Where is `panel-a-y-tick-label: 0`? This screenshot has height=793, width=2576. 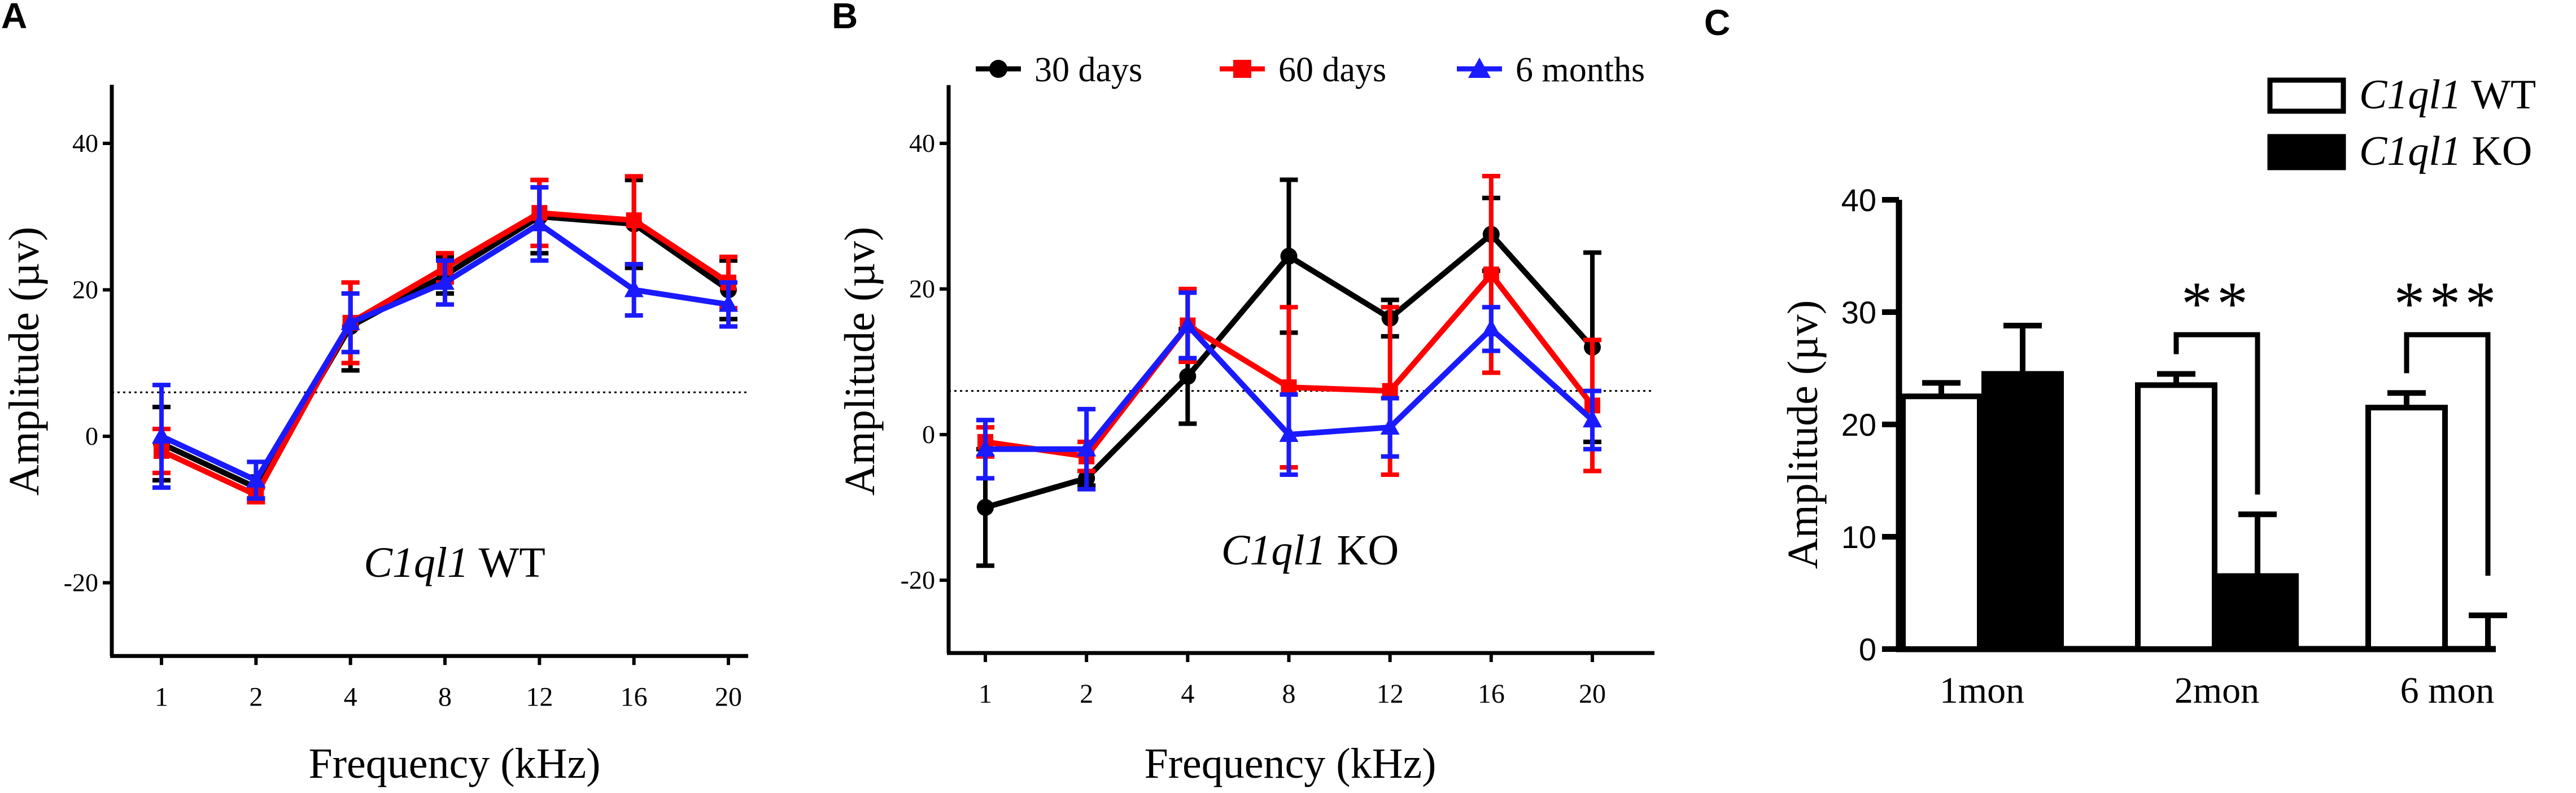 panel-a-y-tick-label: 0 is located at coordinates (92, 436).